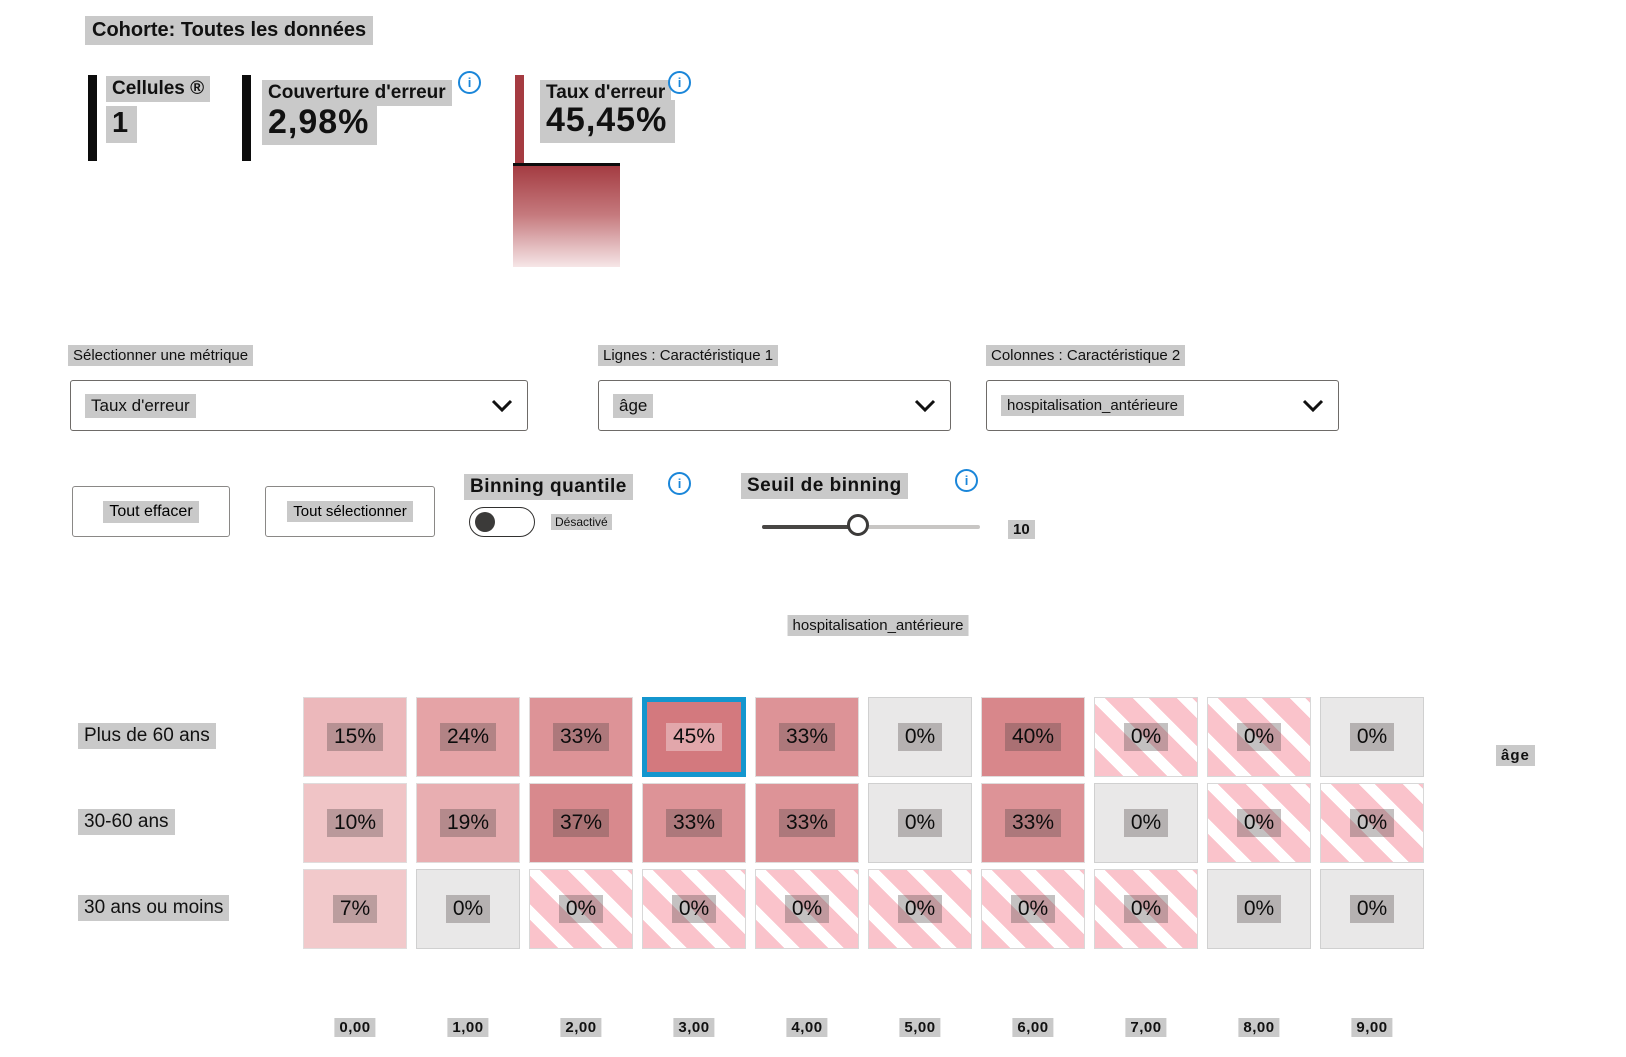 This screenshot has width=1626, height=1057. What do you see at coordinates (1146, 1027) in the screenshot?
I see `heatmap-column-label: 7,00` at bounding box center [1146, 1027].